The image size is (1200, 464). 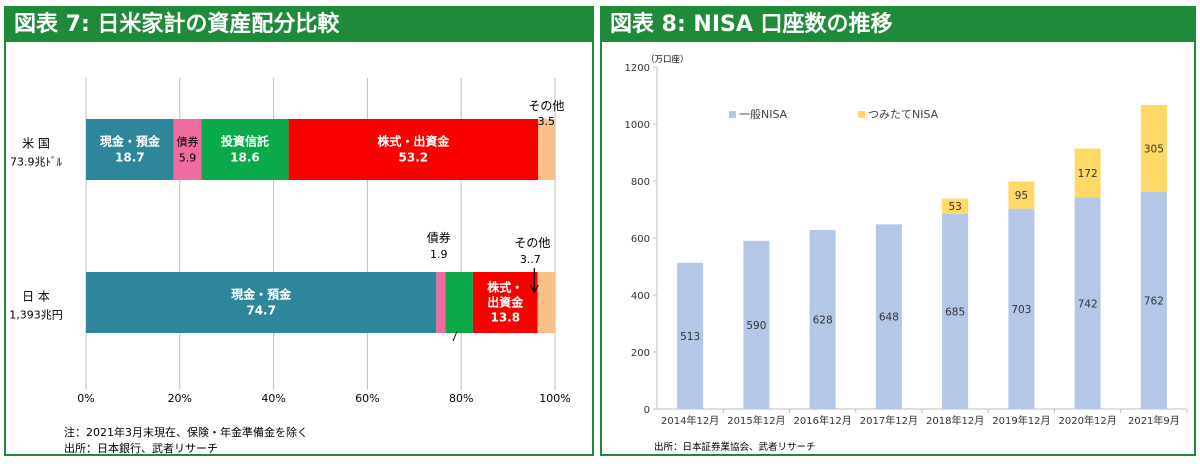 What do you see at coordinates (36, 162) in the screenshot?
I see `row-sublabel: 73.9兆ﾄﾞﾙ` at bounding box center [36, 162].